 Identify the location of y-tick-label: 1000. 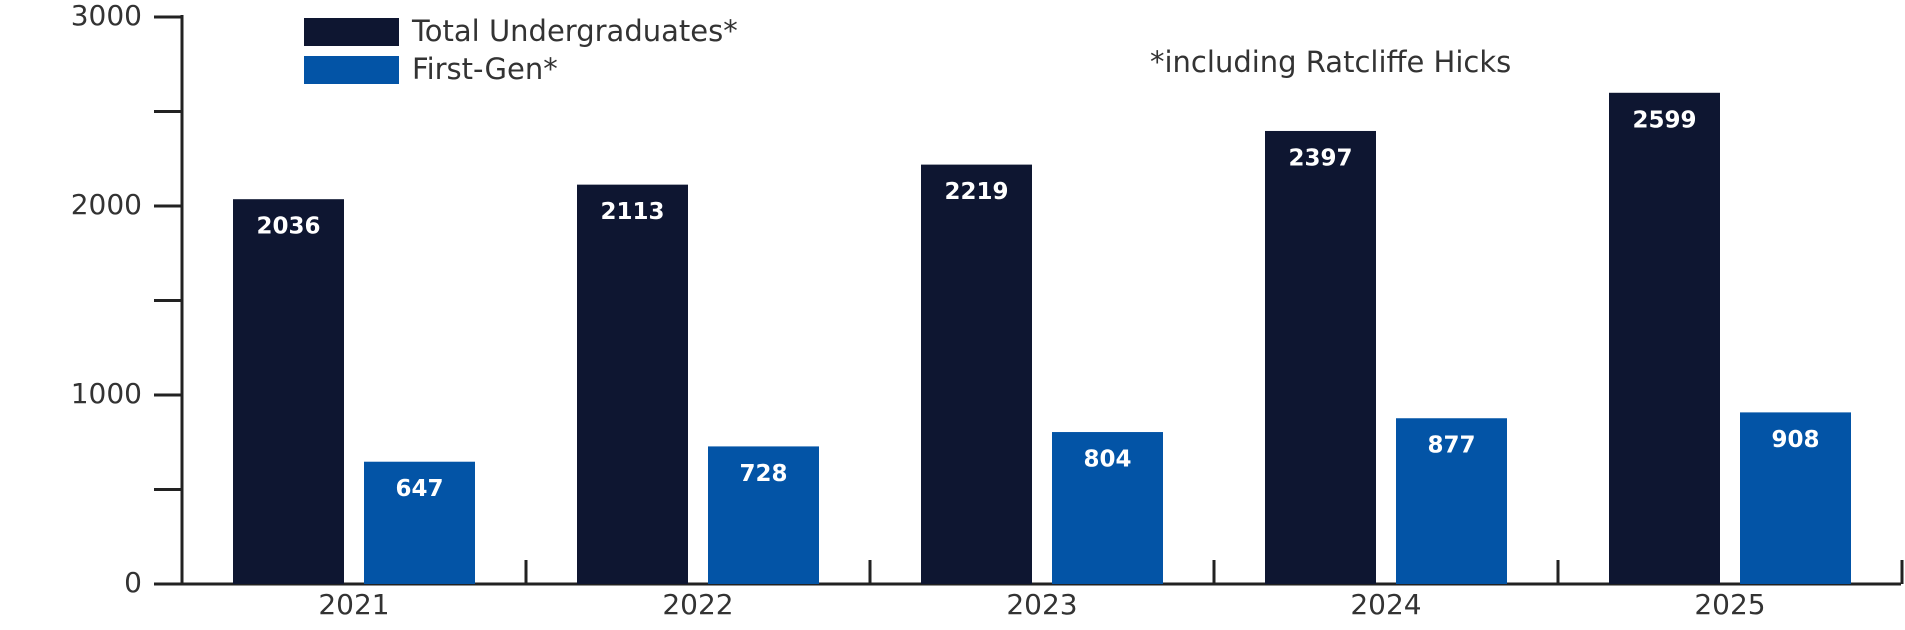
(106, 393).